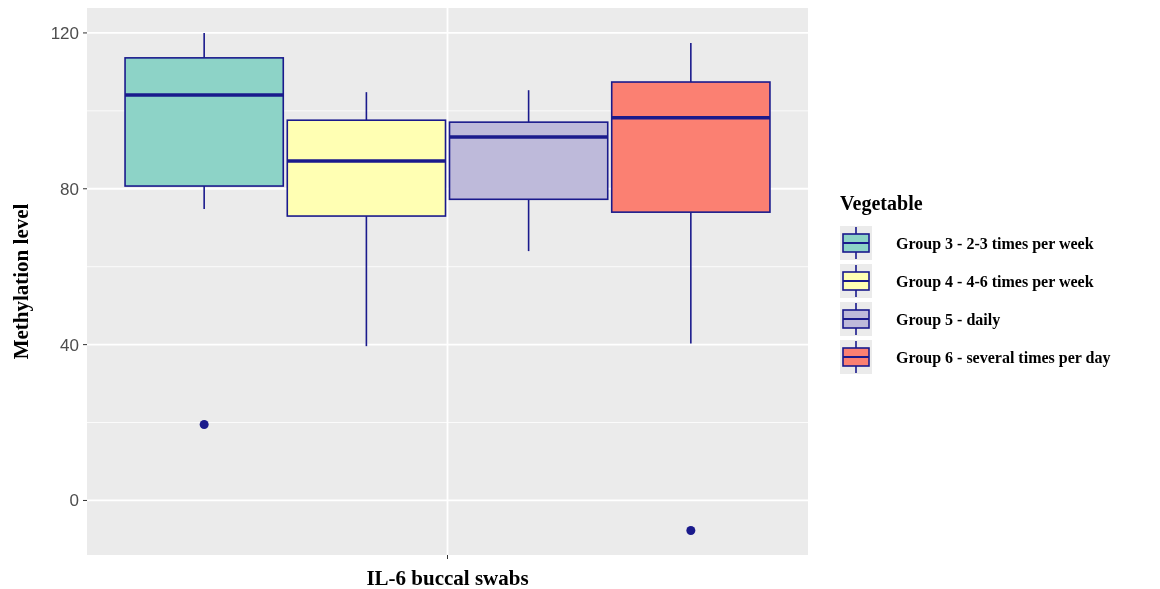 The width and height of the screenshot is (1160, 589). I want to click on y-tick-label: 120, so click(64, 33).